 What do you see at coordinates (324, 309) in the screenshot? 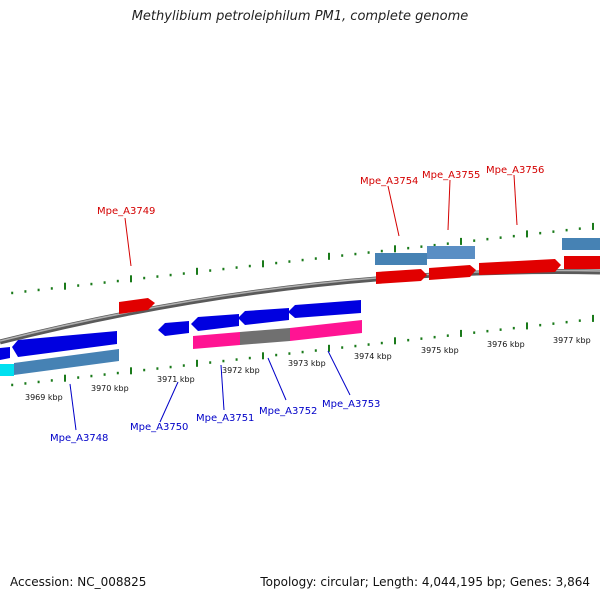
I see `gene-arrow-mpe-a3753` at bounding box center [324, 309].